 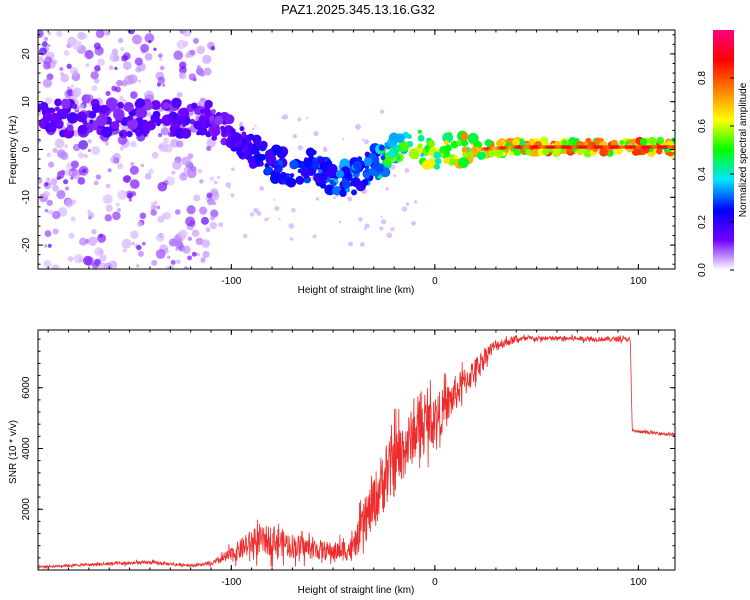 I want to click on x-tick-label: 0, so click(x=435, y=582).